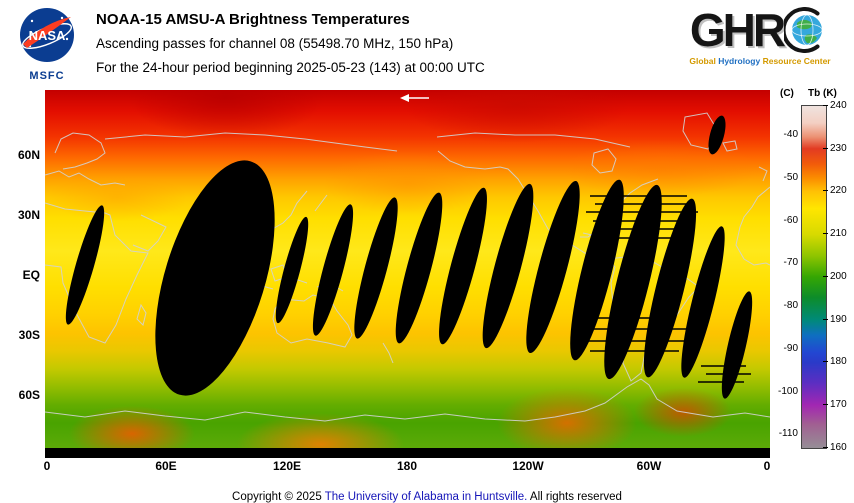  What do you see at coordinates (835, 148) in the screenshot?
I see `kelvin-tick: 230` at bounding box center [835, 148].